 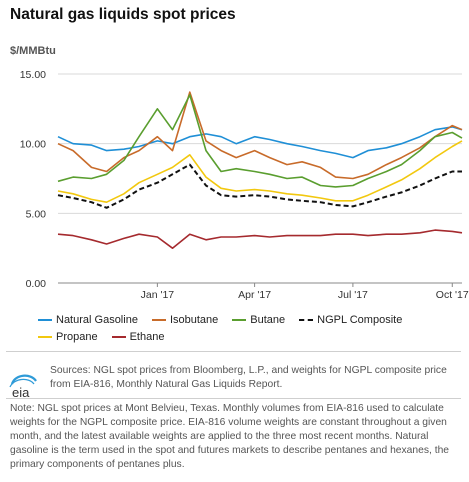 I want to click on legend-item: Ethane, so click(x=138, y=336).